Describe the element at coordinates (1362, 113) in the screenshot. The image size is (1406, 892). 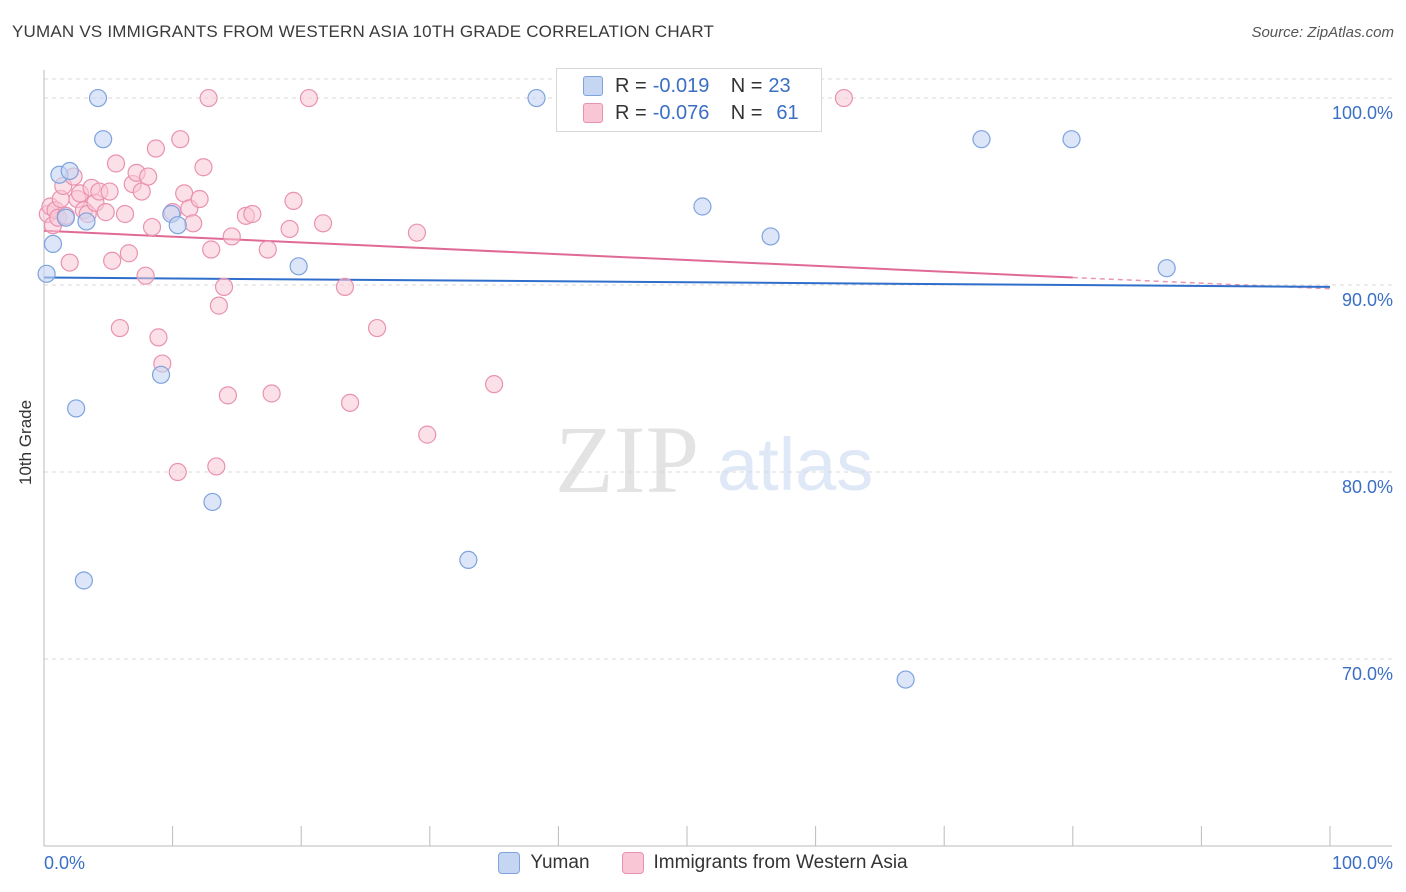
I see `y-tick-label: 100.0%` at that location.